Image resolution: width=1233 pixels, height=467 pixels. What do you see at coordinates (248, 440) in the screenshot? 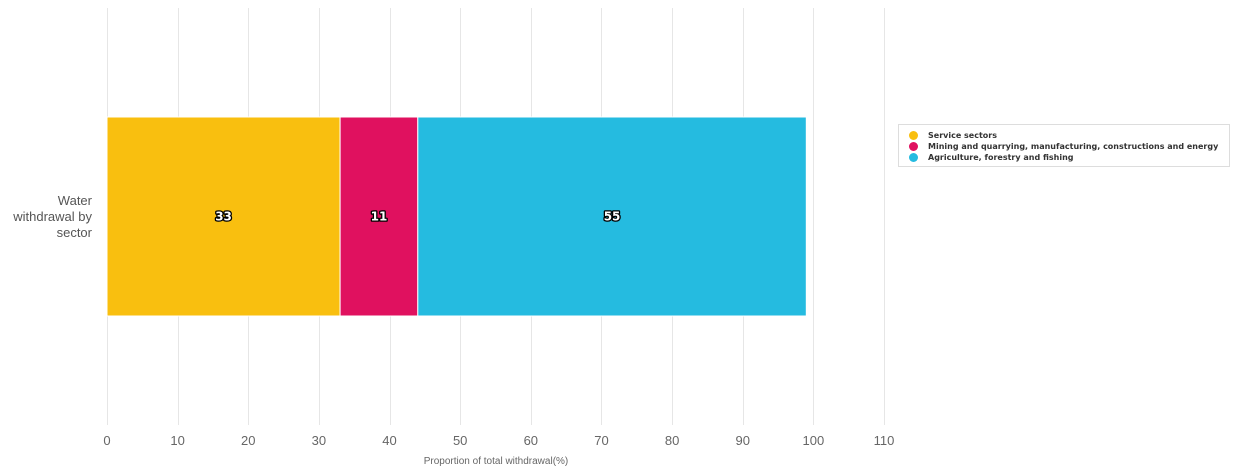
I see `x-tick-label-20: 20` at bounding box center [248, 440].